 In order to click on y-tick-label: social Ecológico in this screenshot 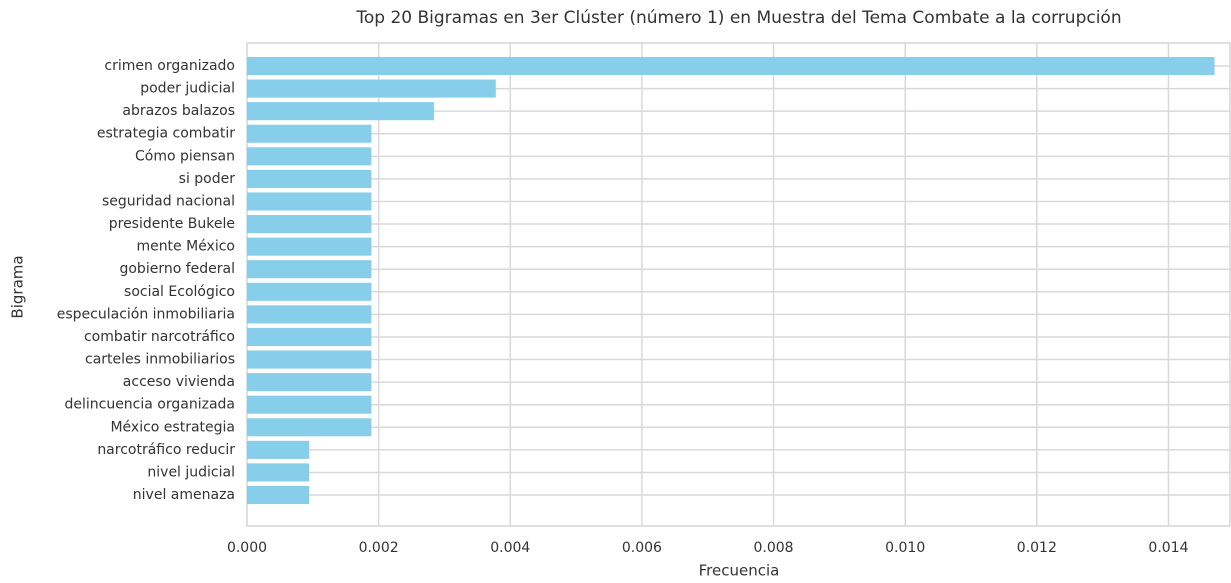, I will do `click(179, 292)`.